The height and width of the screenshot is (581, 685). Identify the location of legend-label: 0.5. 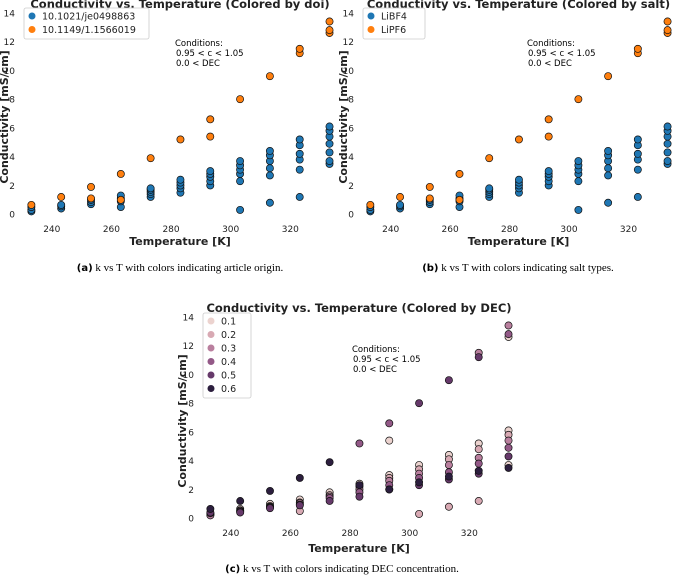
(228, 376).